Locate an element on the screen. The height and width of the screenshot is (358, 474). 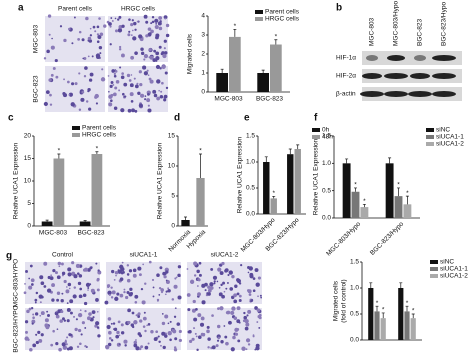
significance: * is located at coordinates (377, 303).